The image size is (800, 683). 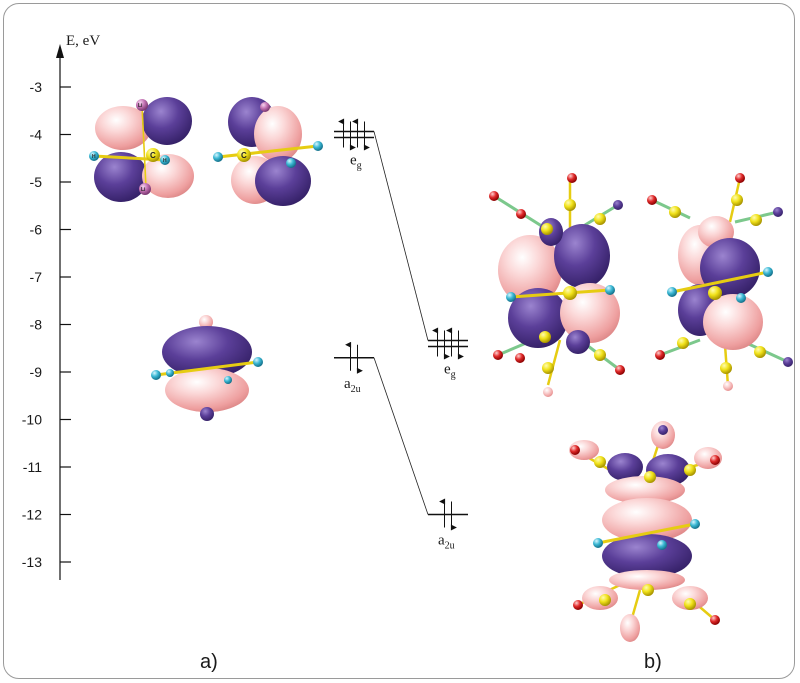 I want to click on atom-label-h: H, so click(x=165, y=161).